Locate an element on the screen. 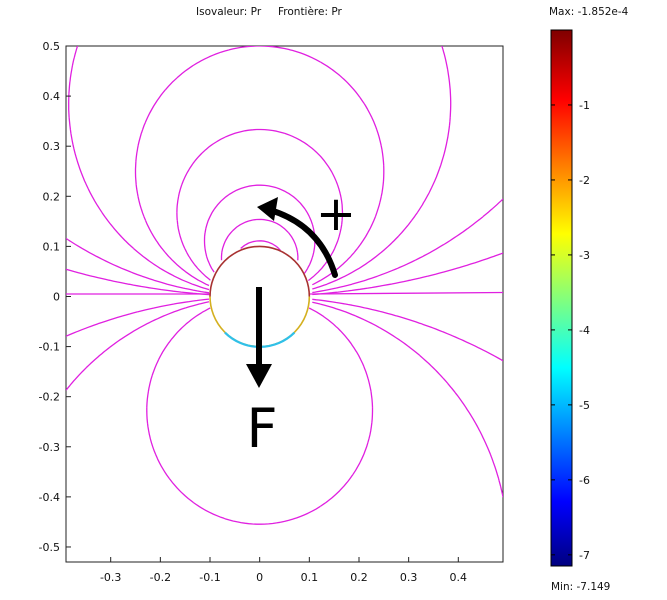 The width and height of the screenshot is (667, 600). y-tick-label: 0 is located at coordinates (56, 296).